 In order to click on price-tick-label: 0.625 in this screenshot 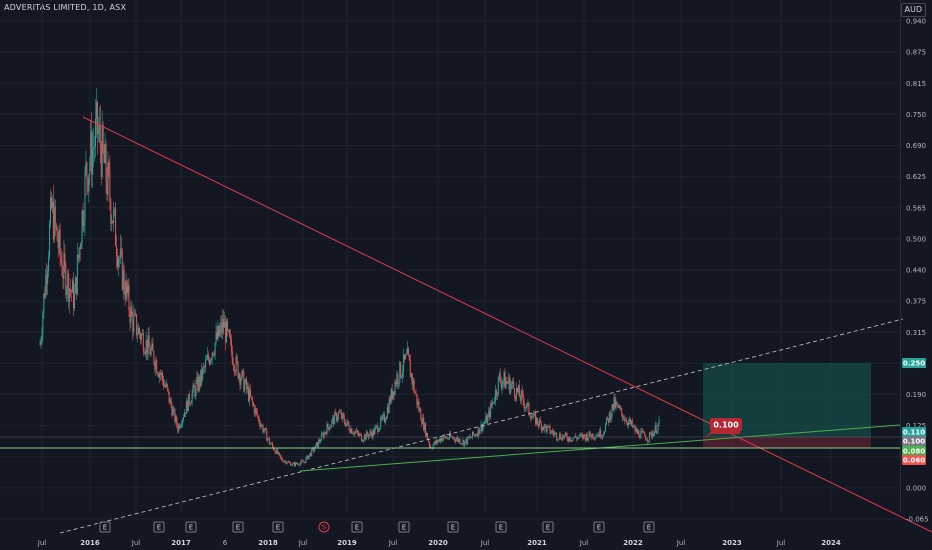, I will do `click(916, 177)`.